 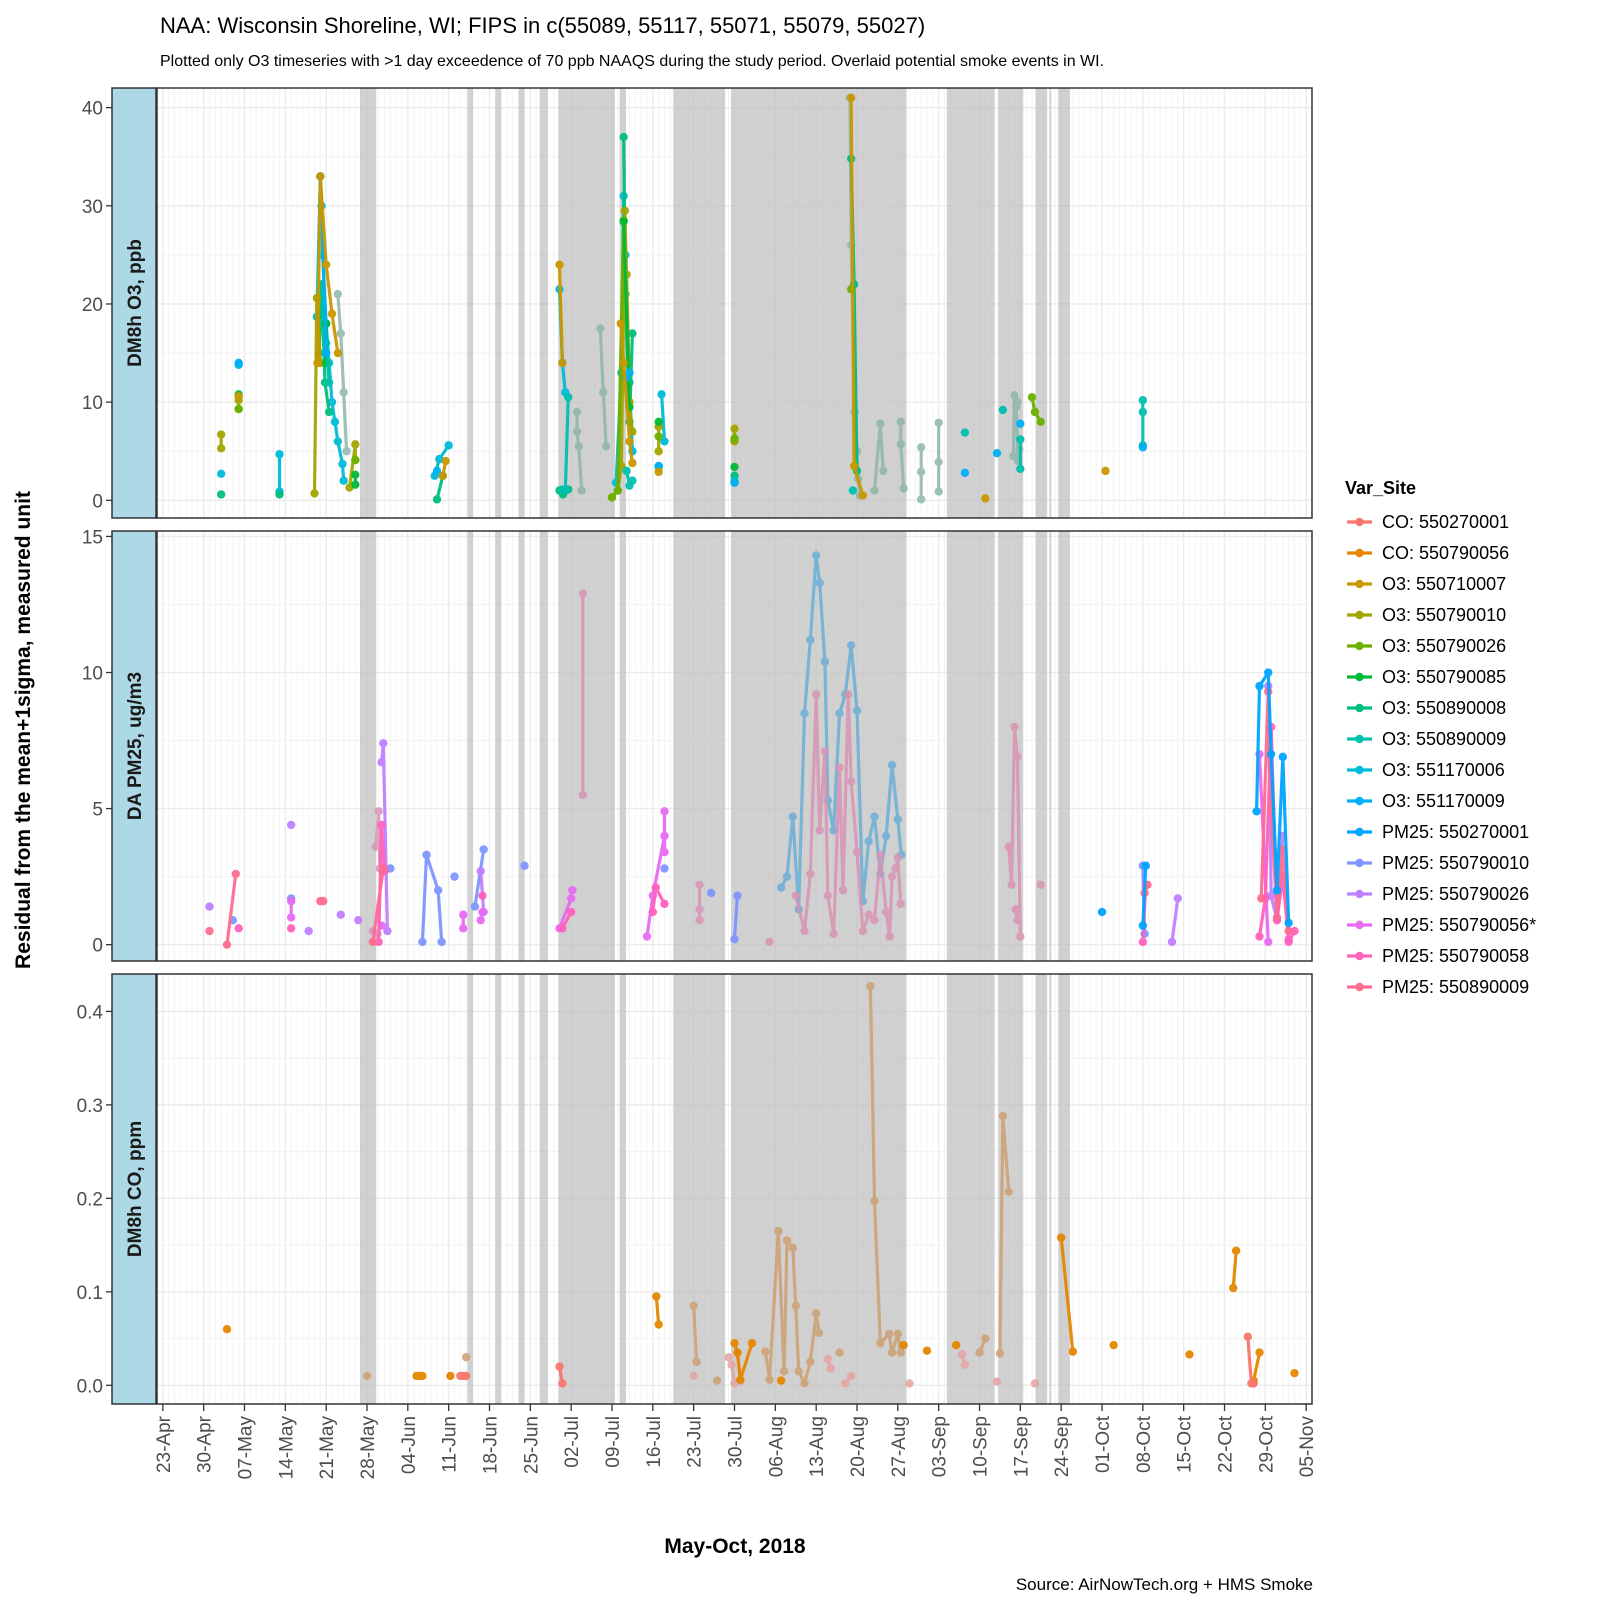 I want to click on legend-item: CO: 550270001, so click(x=1428, y=522).